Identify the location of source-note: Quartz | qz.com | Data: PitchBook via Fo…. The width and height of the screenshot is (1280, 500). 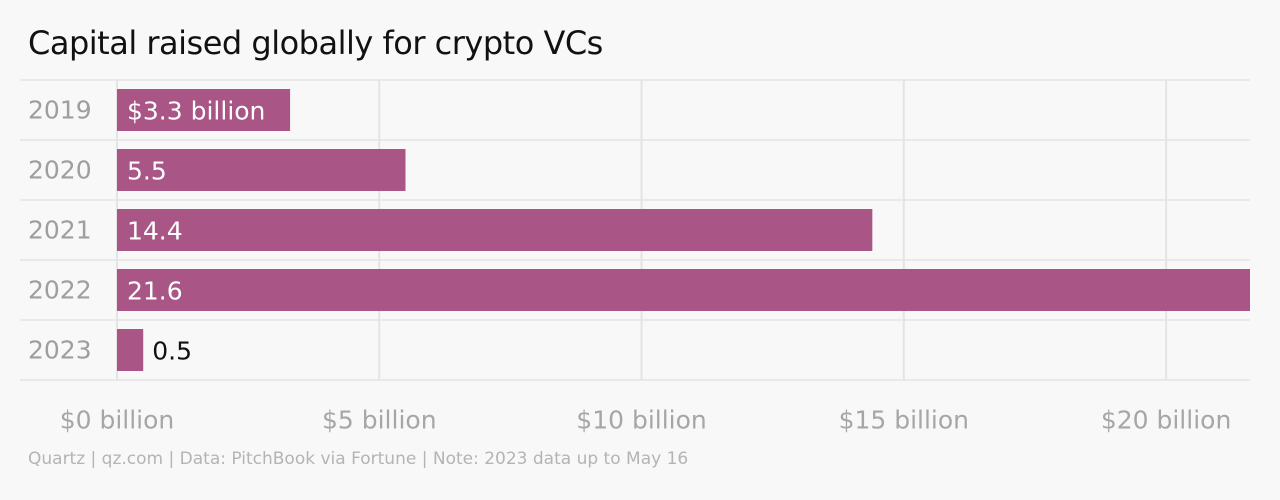
(358, 459).